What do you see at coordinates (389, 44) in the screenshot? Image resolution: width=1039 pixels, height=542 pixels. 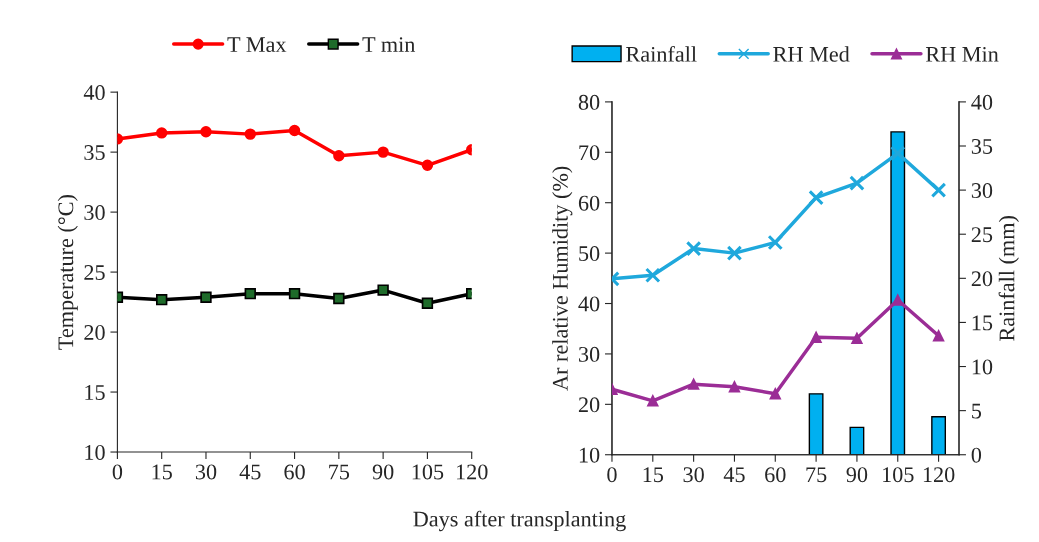 I see `legend-label: T min` at bounding box center [389, 44].